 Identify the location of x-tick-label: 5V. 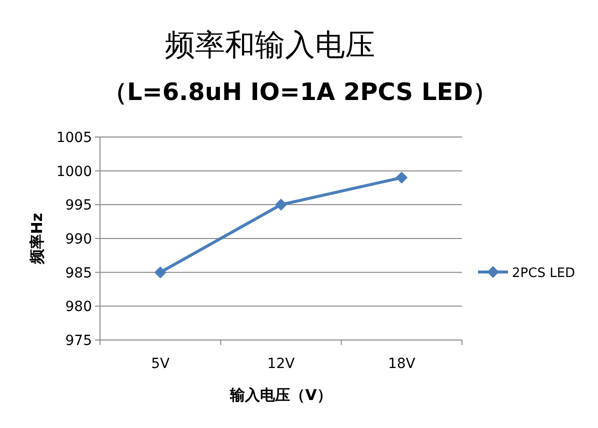
(160, 364).